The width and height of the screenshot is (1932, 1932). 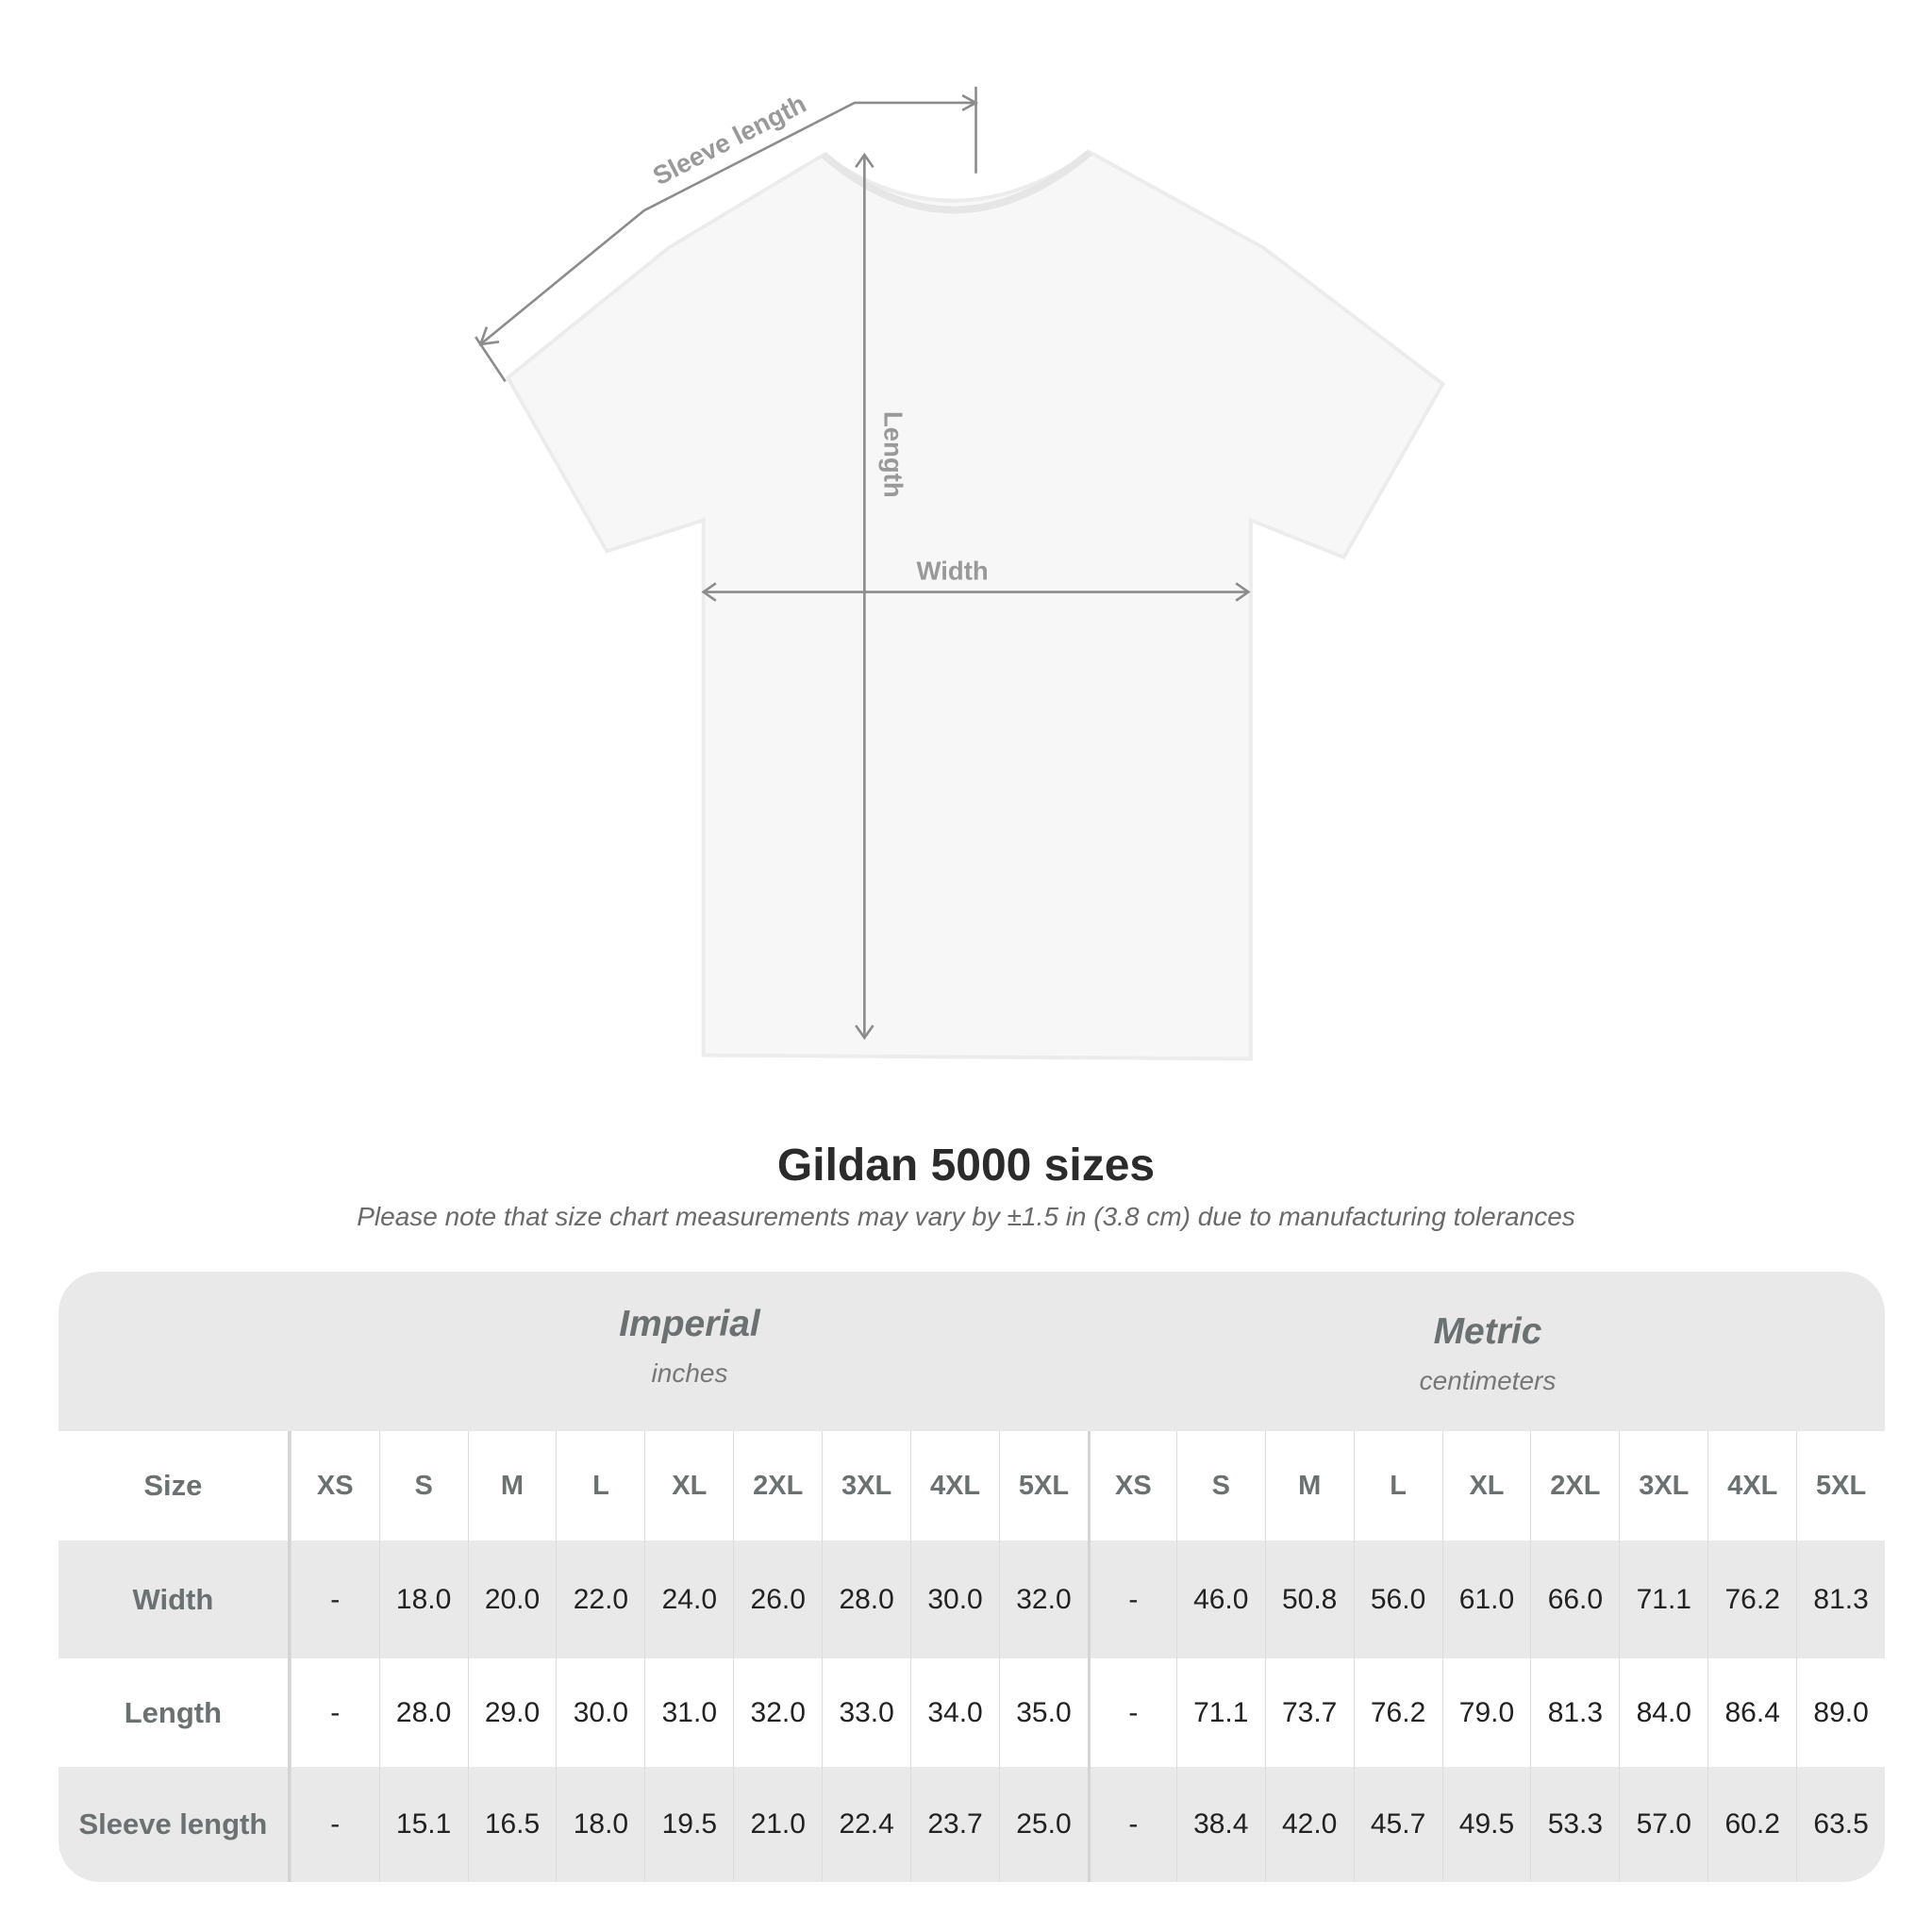 What do you see at coordinates (1309, 1713) in the screenshot?
I see `metric-value: 73.7` at bounding box center [1309, 1713].